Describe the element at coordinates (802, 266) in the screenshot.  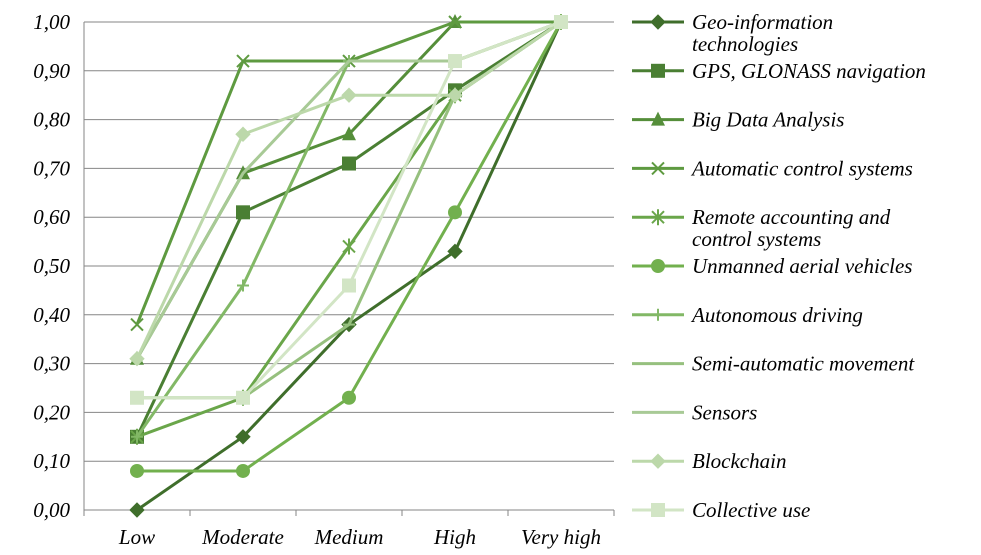
I see `legend-label: Unmanned aerial vehicles` at that location.